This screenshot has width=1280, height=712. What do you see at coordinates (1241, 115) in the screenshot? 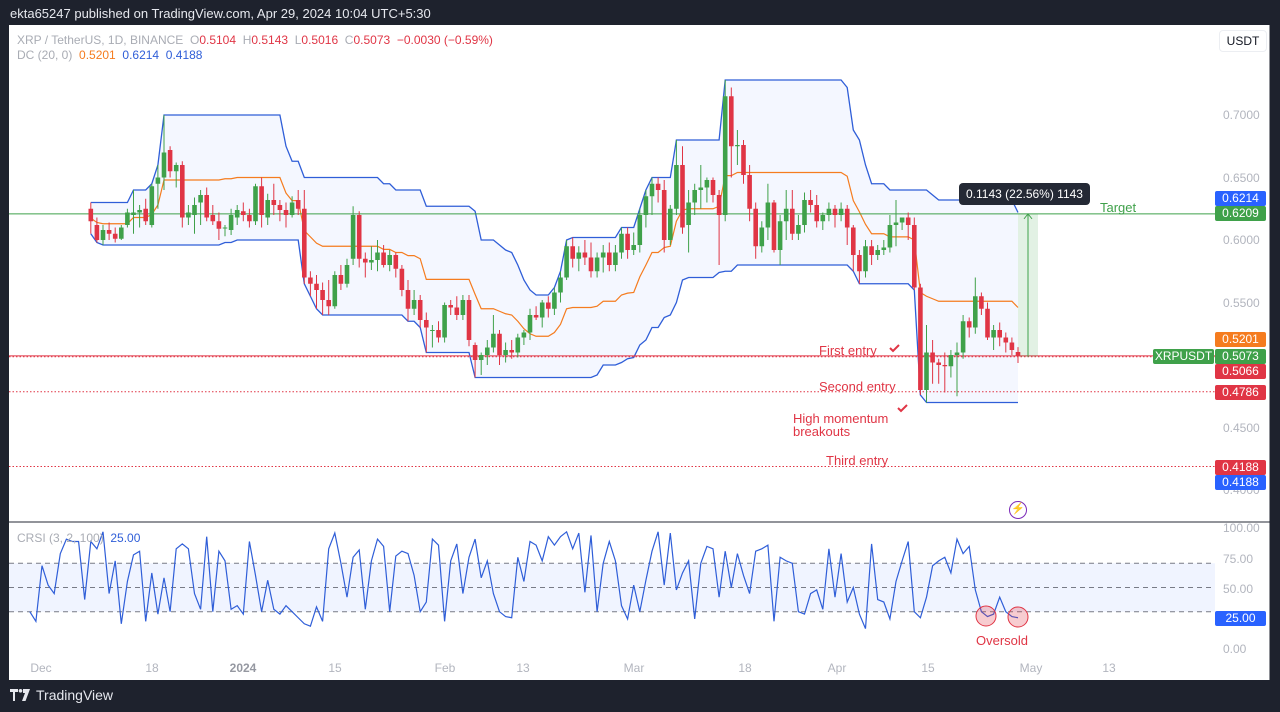
I see `price-axis-label: 0.7000` at bounding box center [1241, 115].